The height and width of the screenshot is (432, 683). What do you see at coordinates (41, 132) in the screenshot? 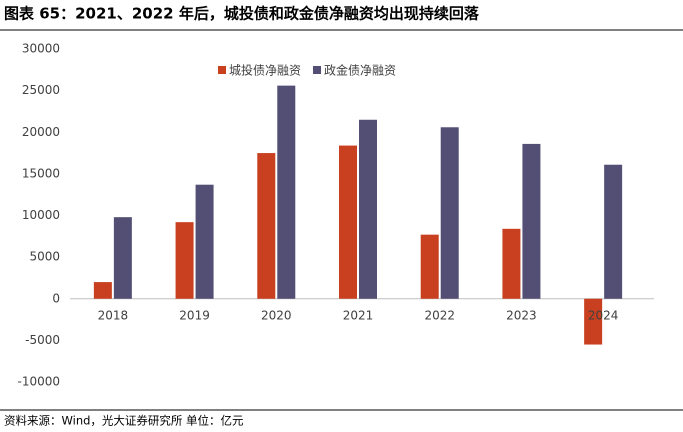
I see `y-tick-label: 20000` at bounding box center [41, 132].